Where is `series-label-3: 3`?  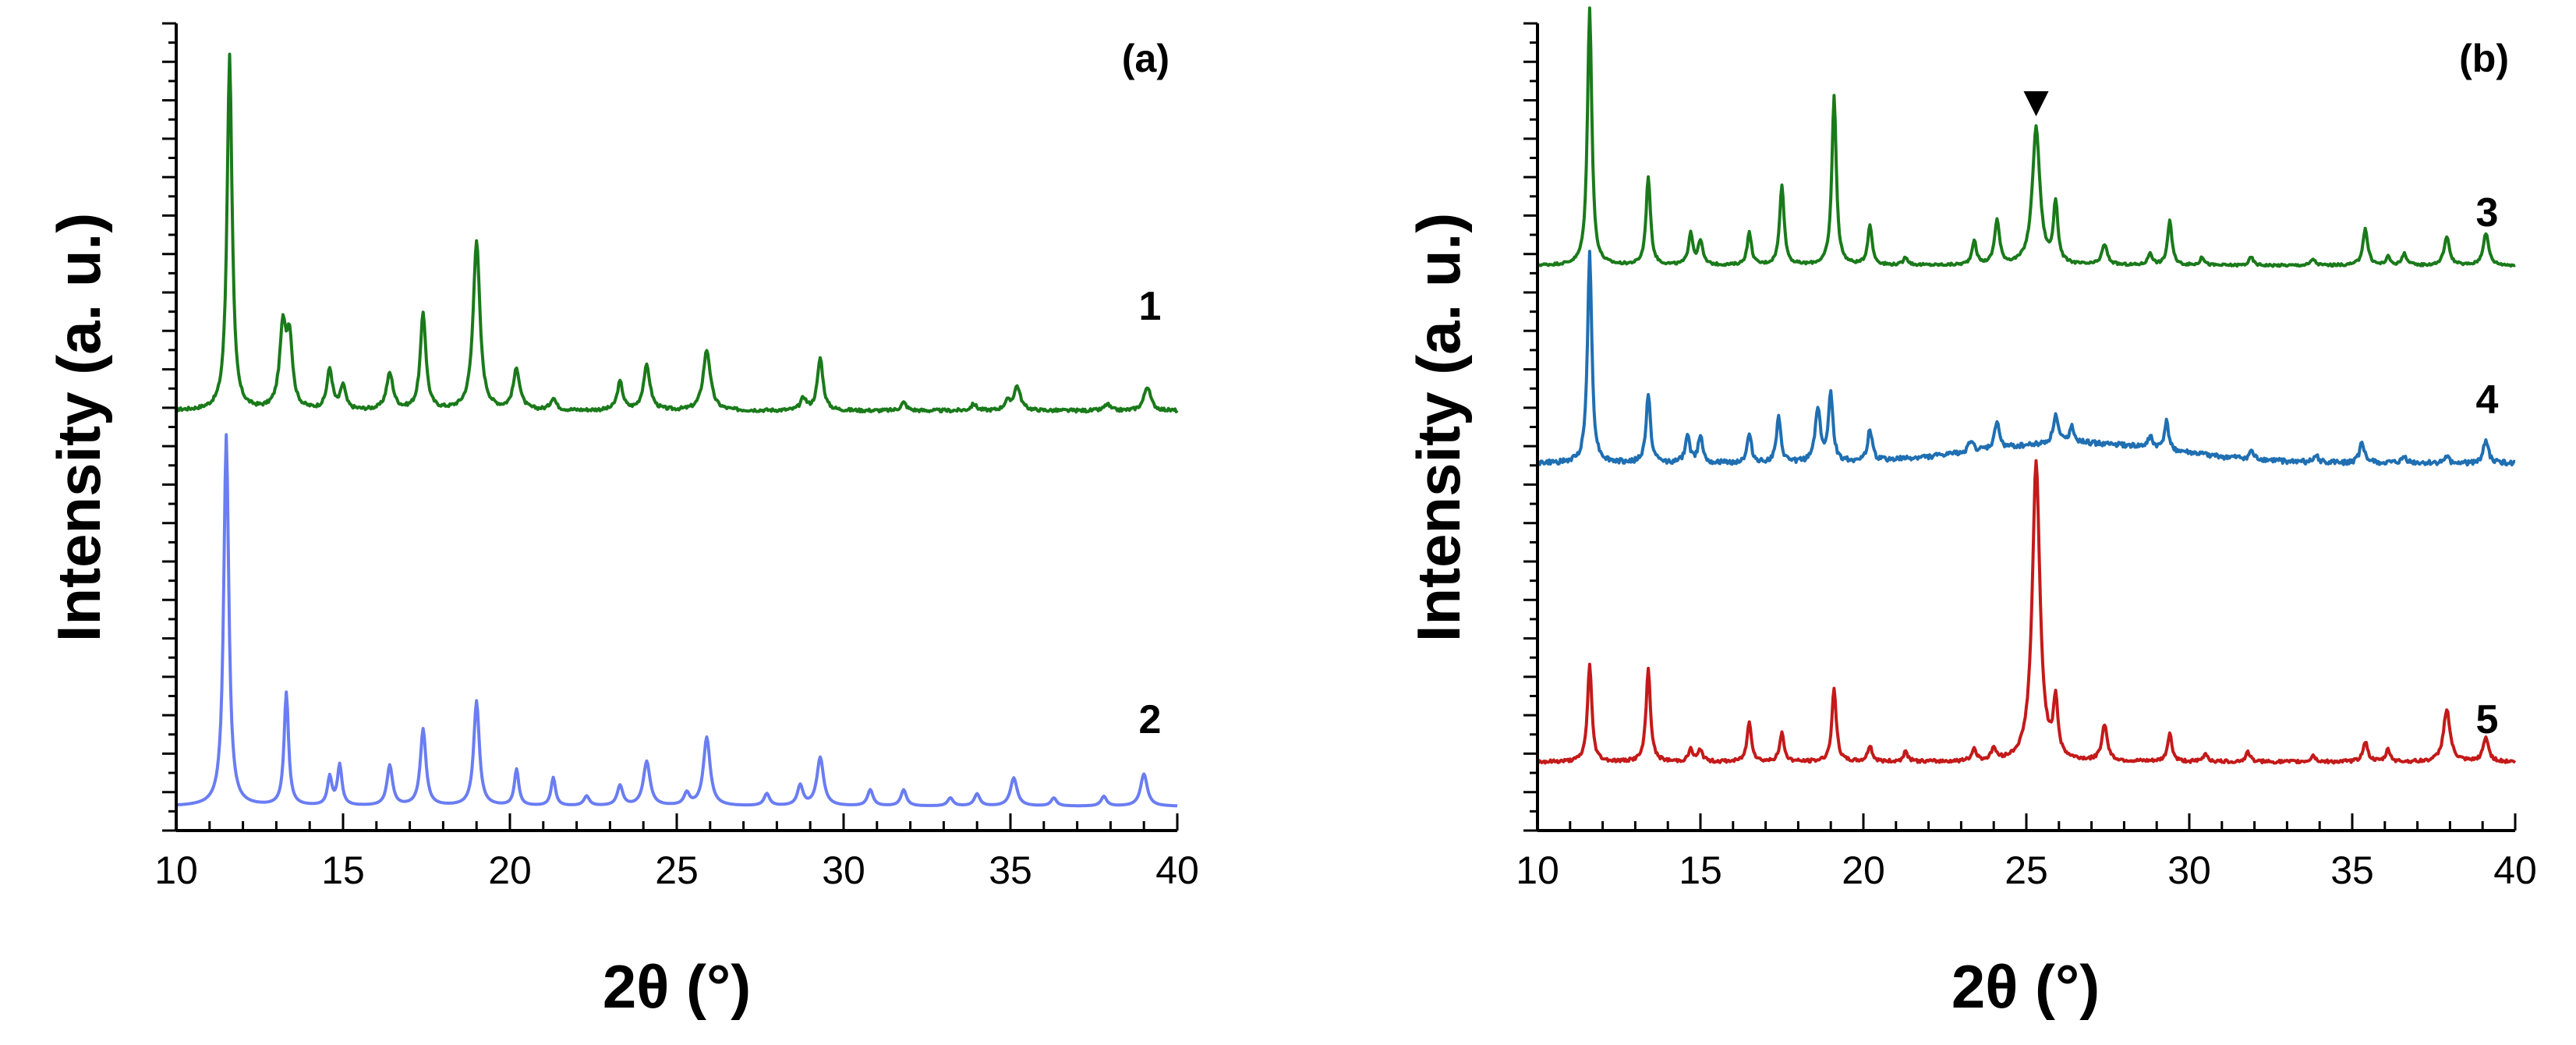
series-label-3: 3 is located at coordinates (2487, 213).